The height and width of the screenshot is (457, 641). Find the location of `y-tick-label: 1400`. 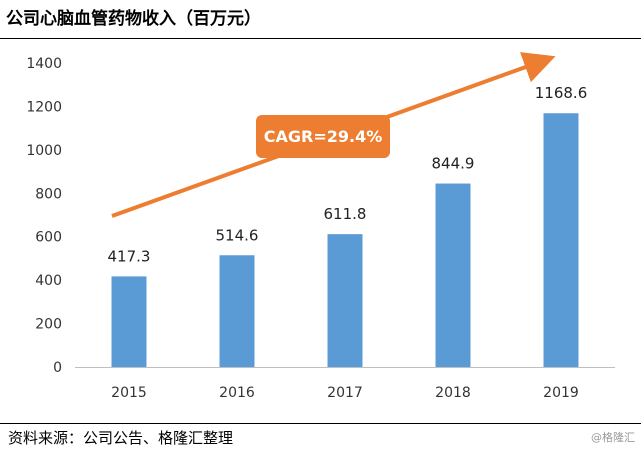

y-tick-label: 1400 is located at coordinates (44, 64).